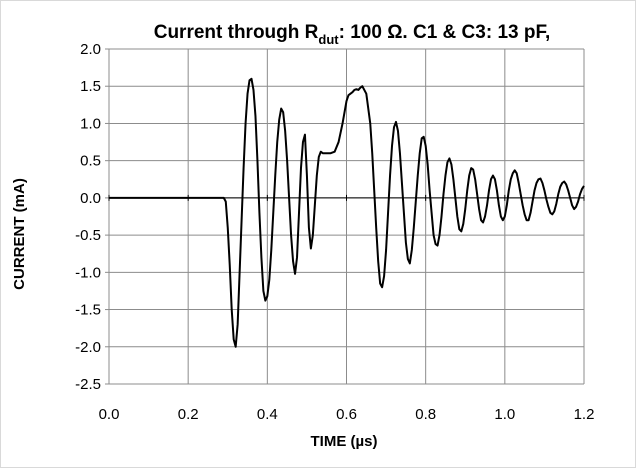 Image resolution: width=637 pixels, height=469 pixels. I want to click on y-tick-label: 1.5, so click(90, 86).